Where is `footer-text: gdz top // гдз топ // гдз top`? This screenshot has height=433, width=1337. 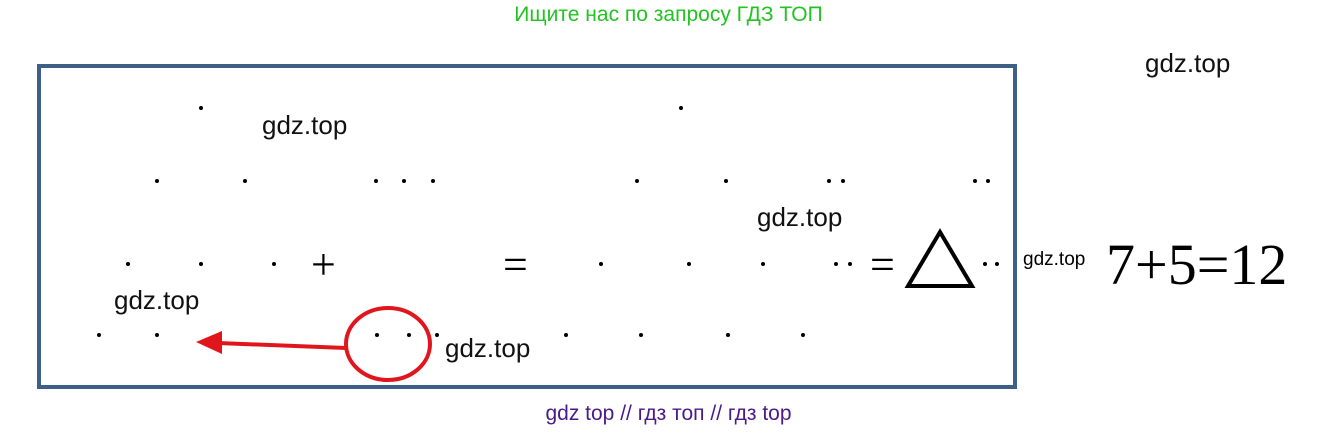 footer-text: gdz top // гдз топ // гдз top is located at coordinates (668, 413).